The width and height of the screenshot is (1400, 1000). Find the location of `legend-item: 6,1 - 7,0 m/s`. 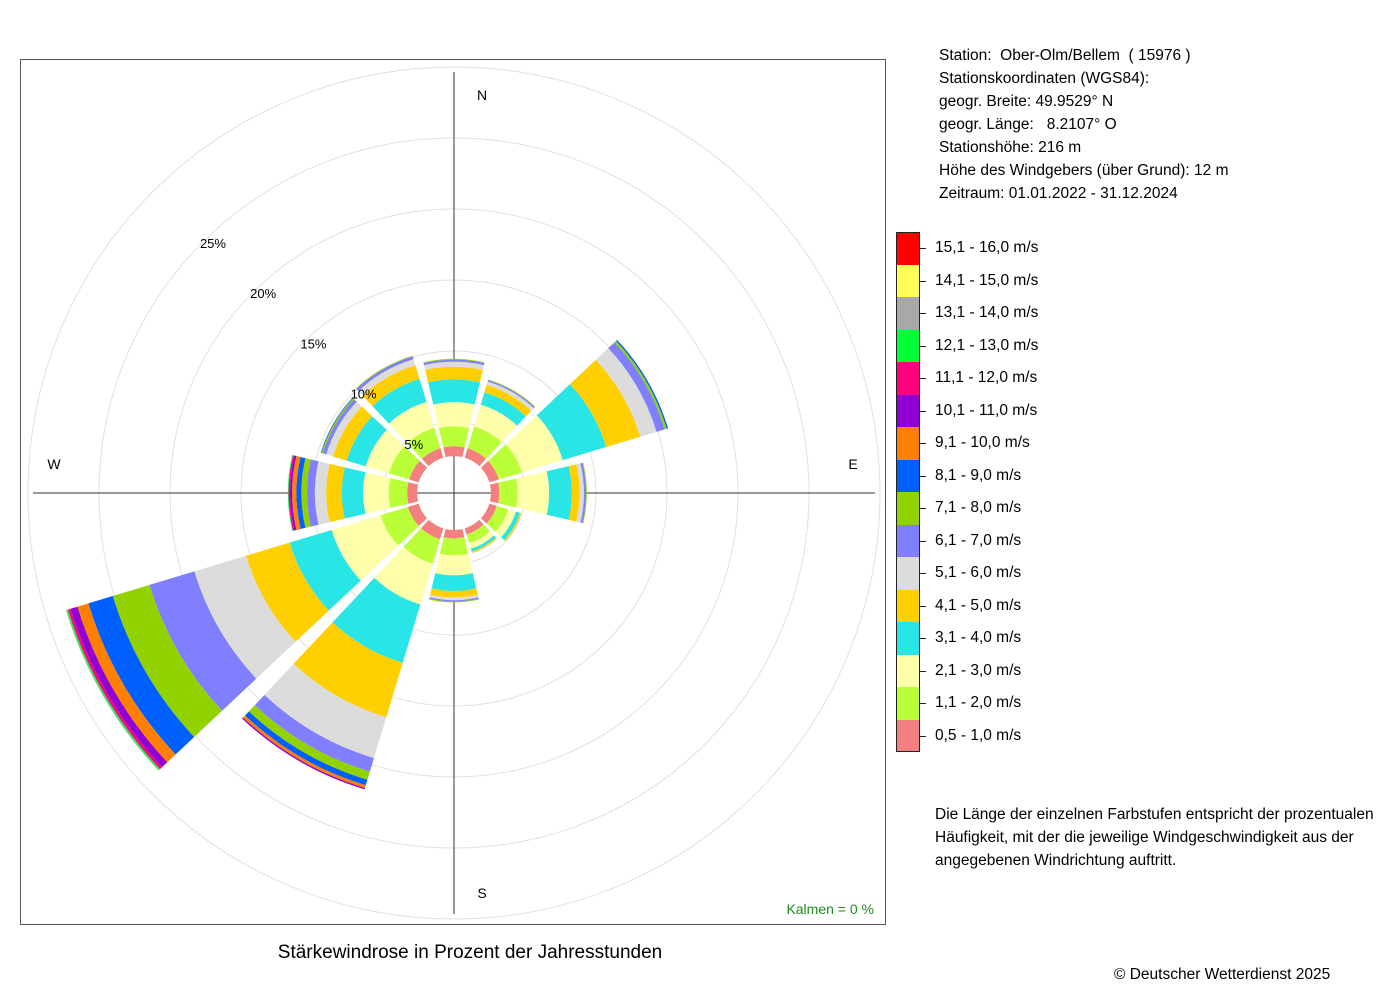

legend-item: 6,1 - 7,0 m/s is located at coordinates (1106, 540).